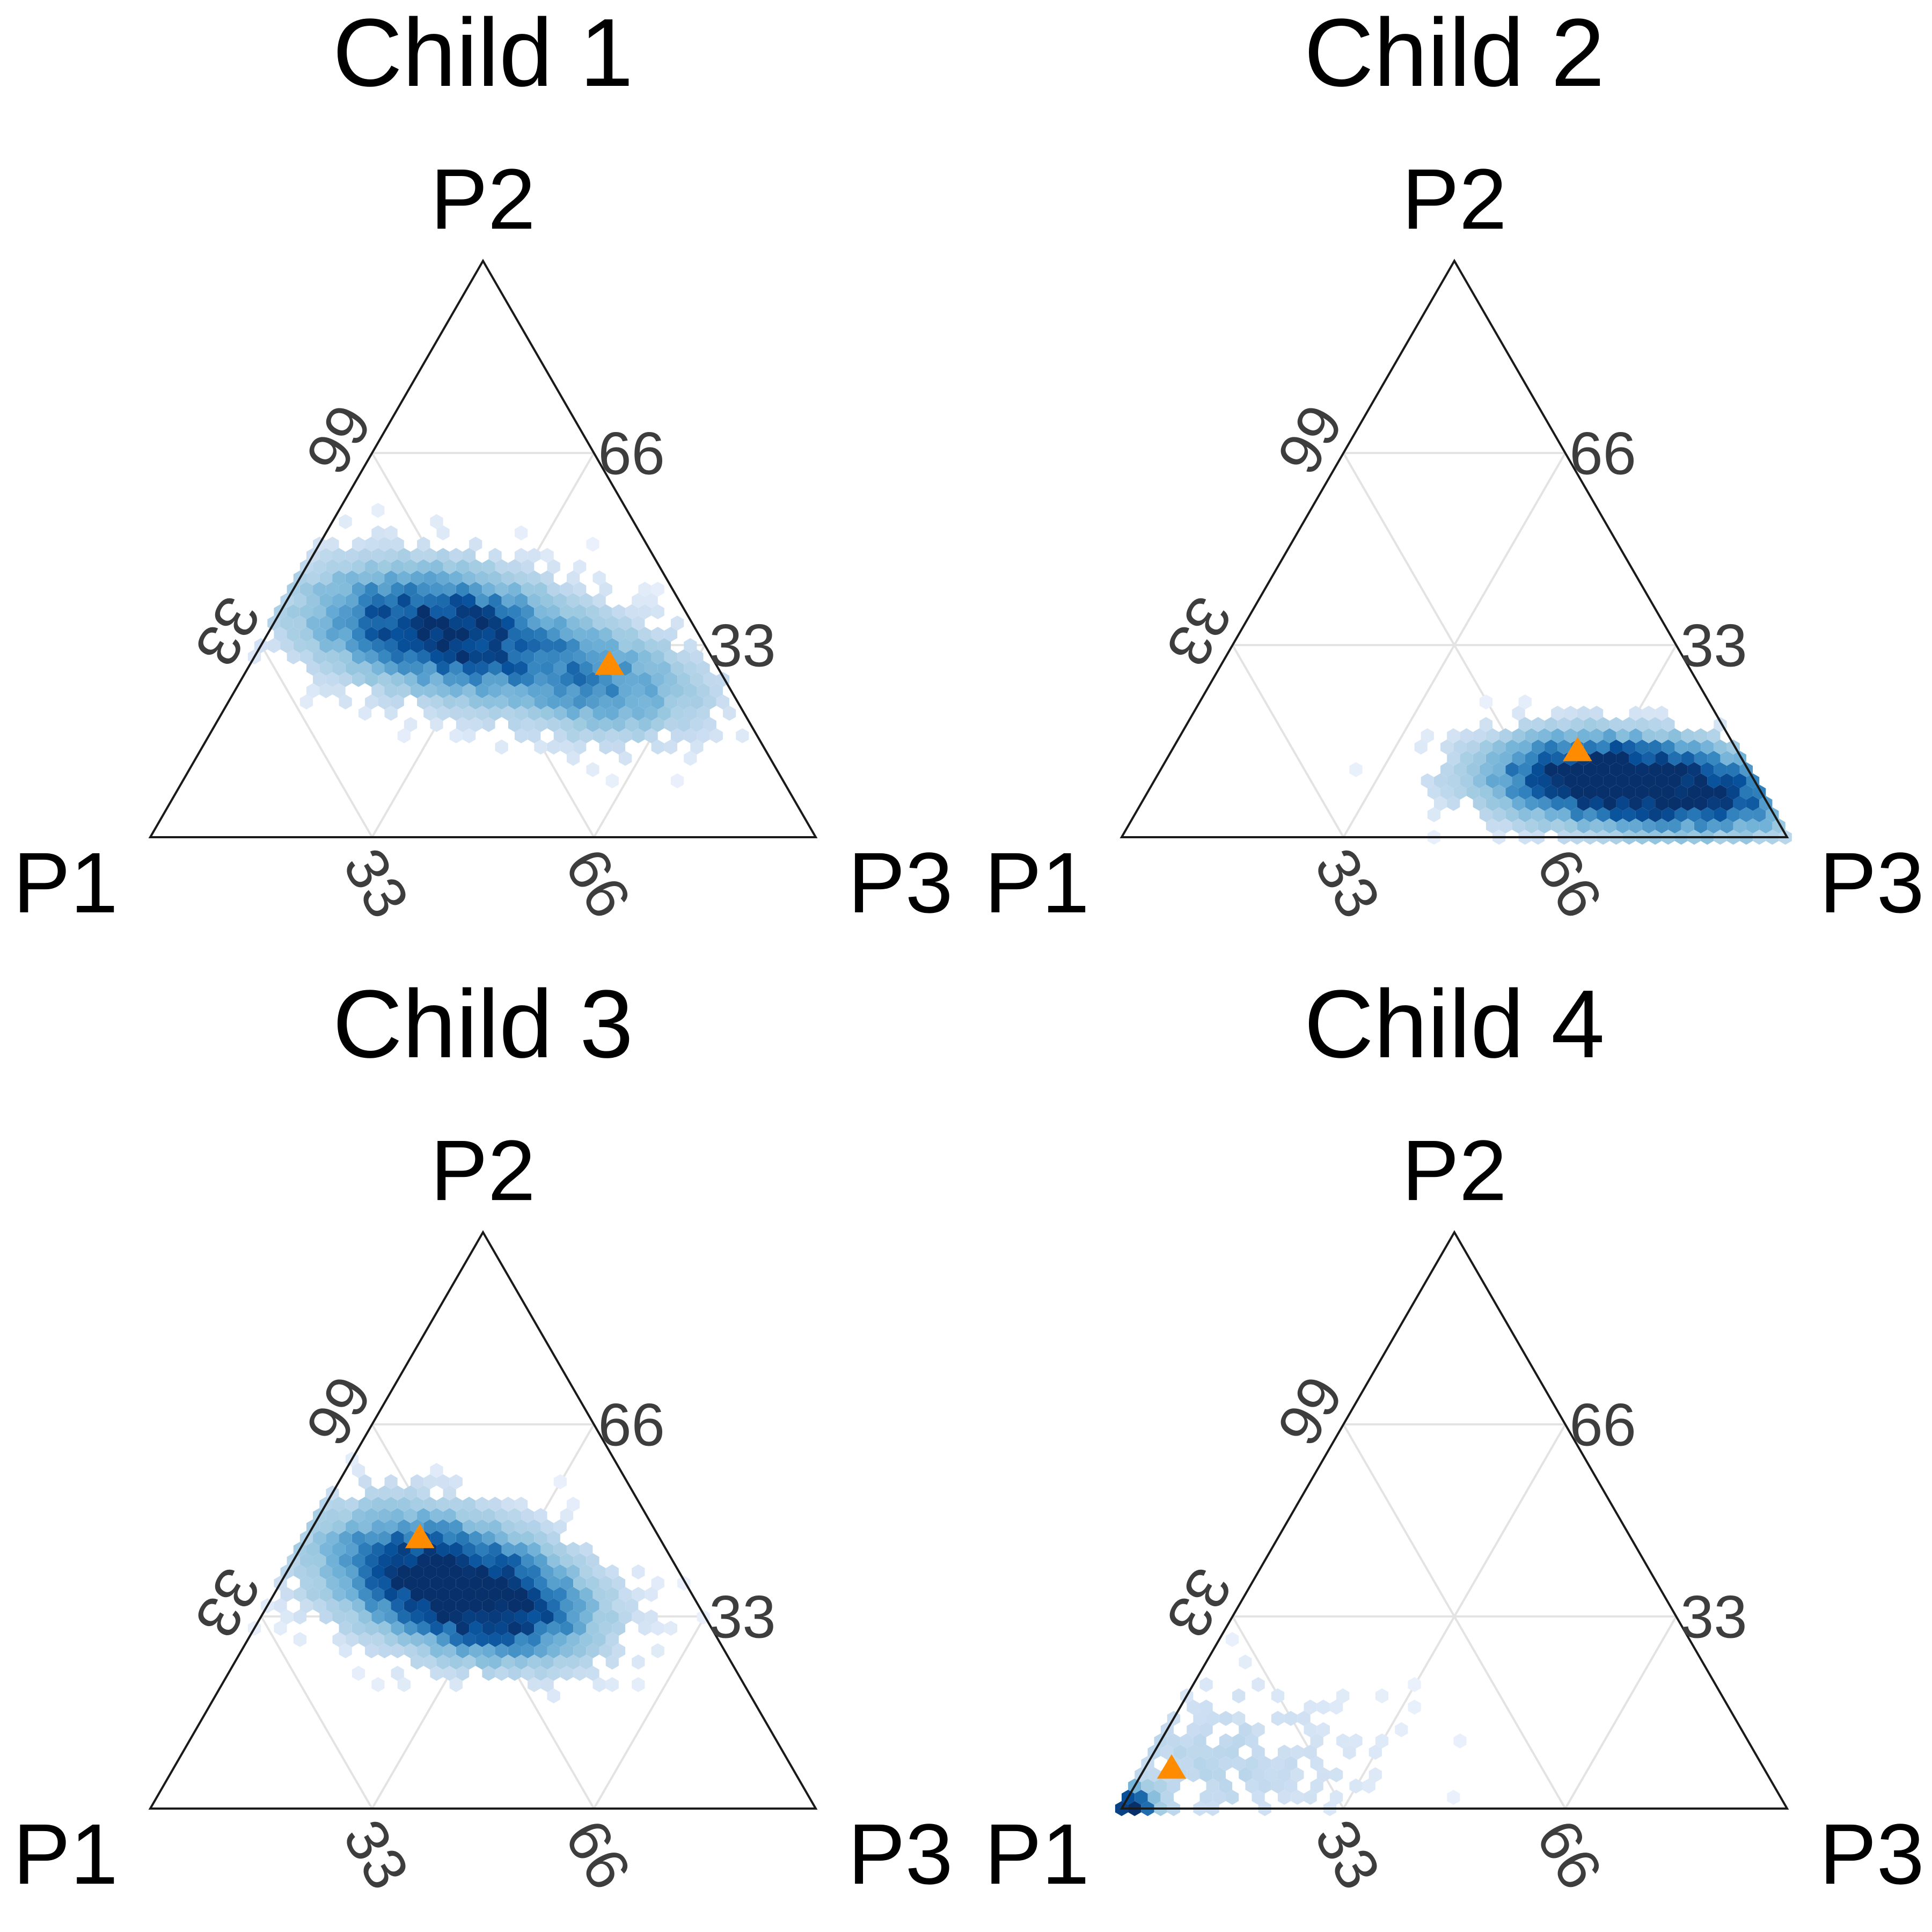 Image resolution: width=1932 pixels, height=1932 pixels. What do you see at coordinates (1036, 1854) in the screenshot?
I see `vertex-label-p1: P1` at bounding box center [1036, 1854].